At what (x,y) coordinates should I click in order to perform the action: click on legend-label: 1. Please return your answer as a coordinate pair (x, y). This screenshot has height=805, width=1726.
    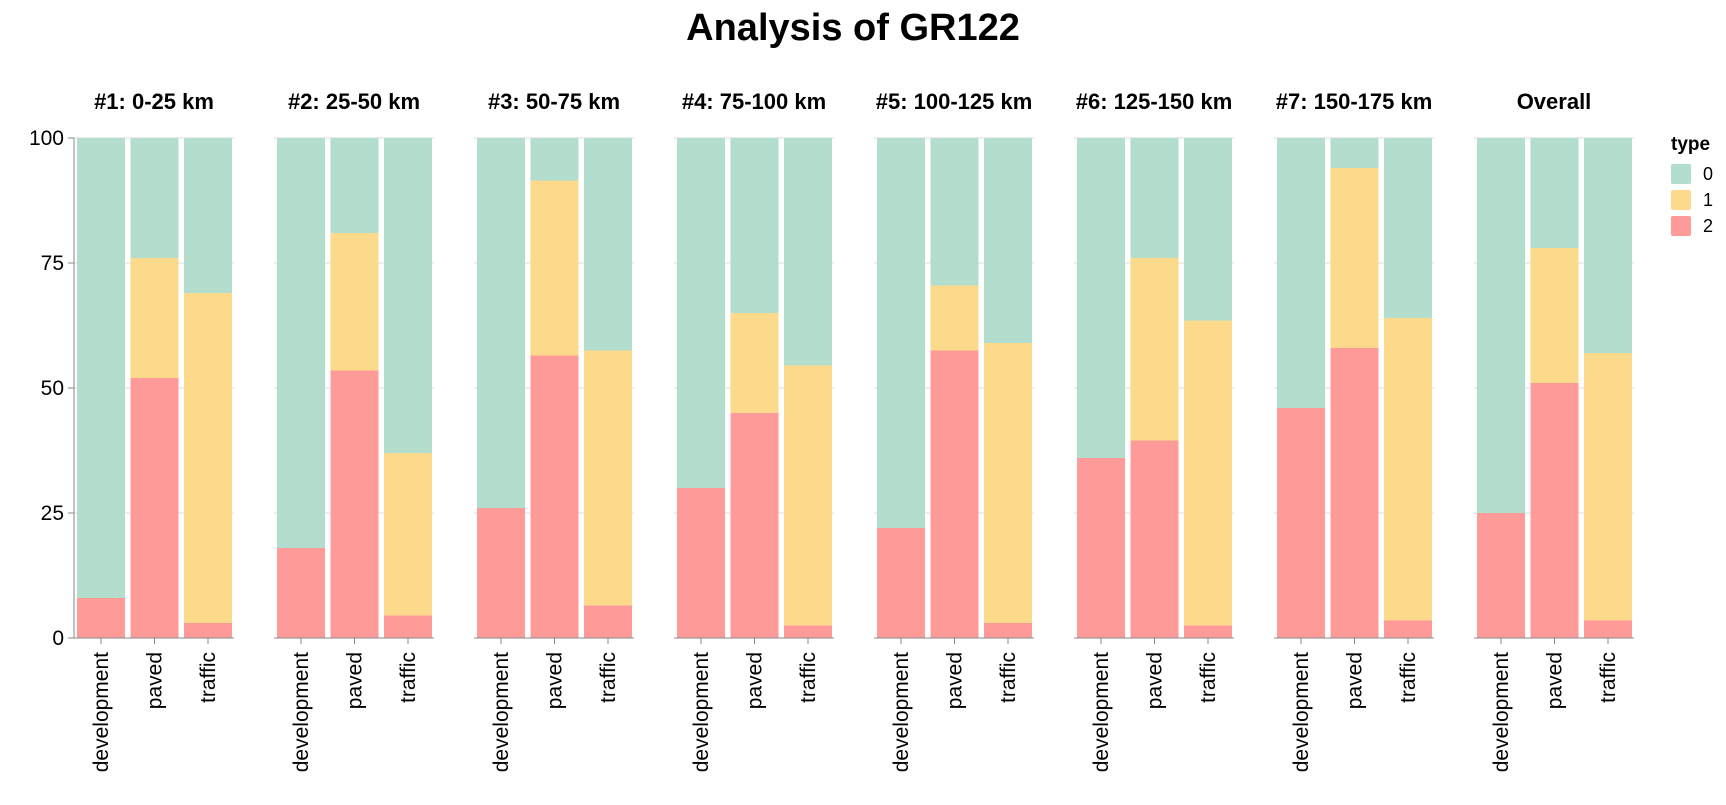
    Looking at the image, I should click on (1708, 200).